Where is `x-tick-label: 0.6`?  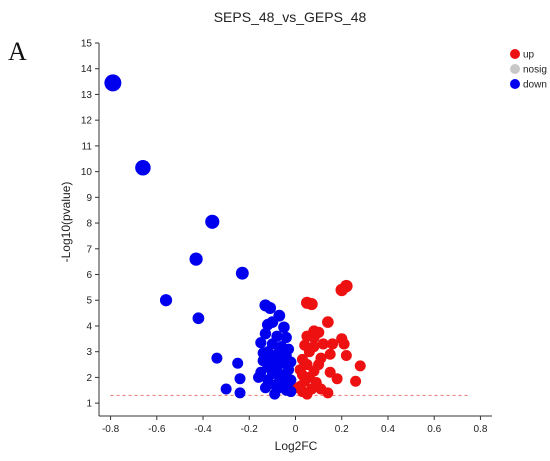 x-tick-label: 0.6 is located at coordinates (434, 429).